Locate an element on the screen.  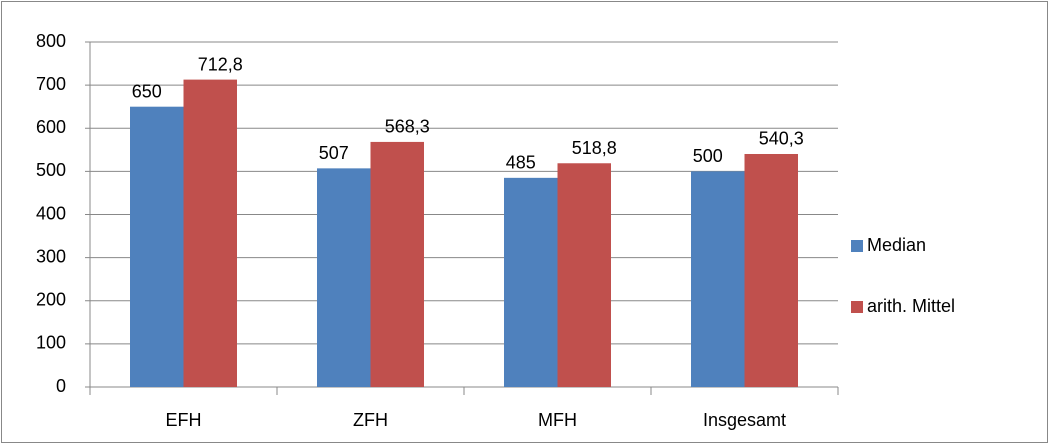
value-label: 500 is located at coordinates (708, 156).